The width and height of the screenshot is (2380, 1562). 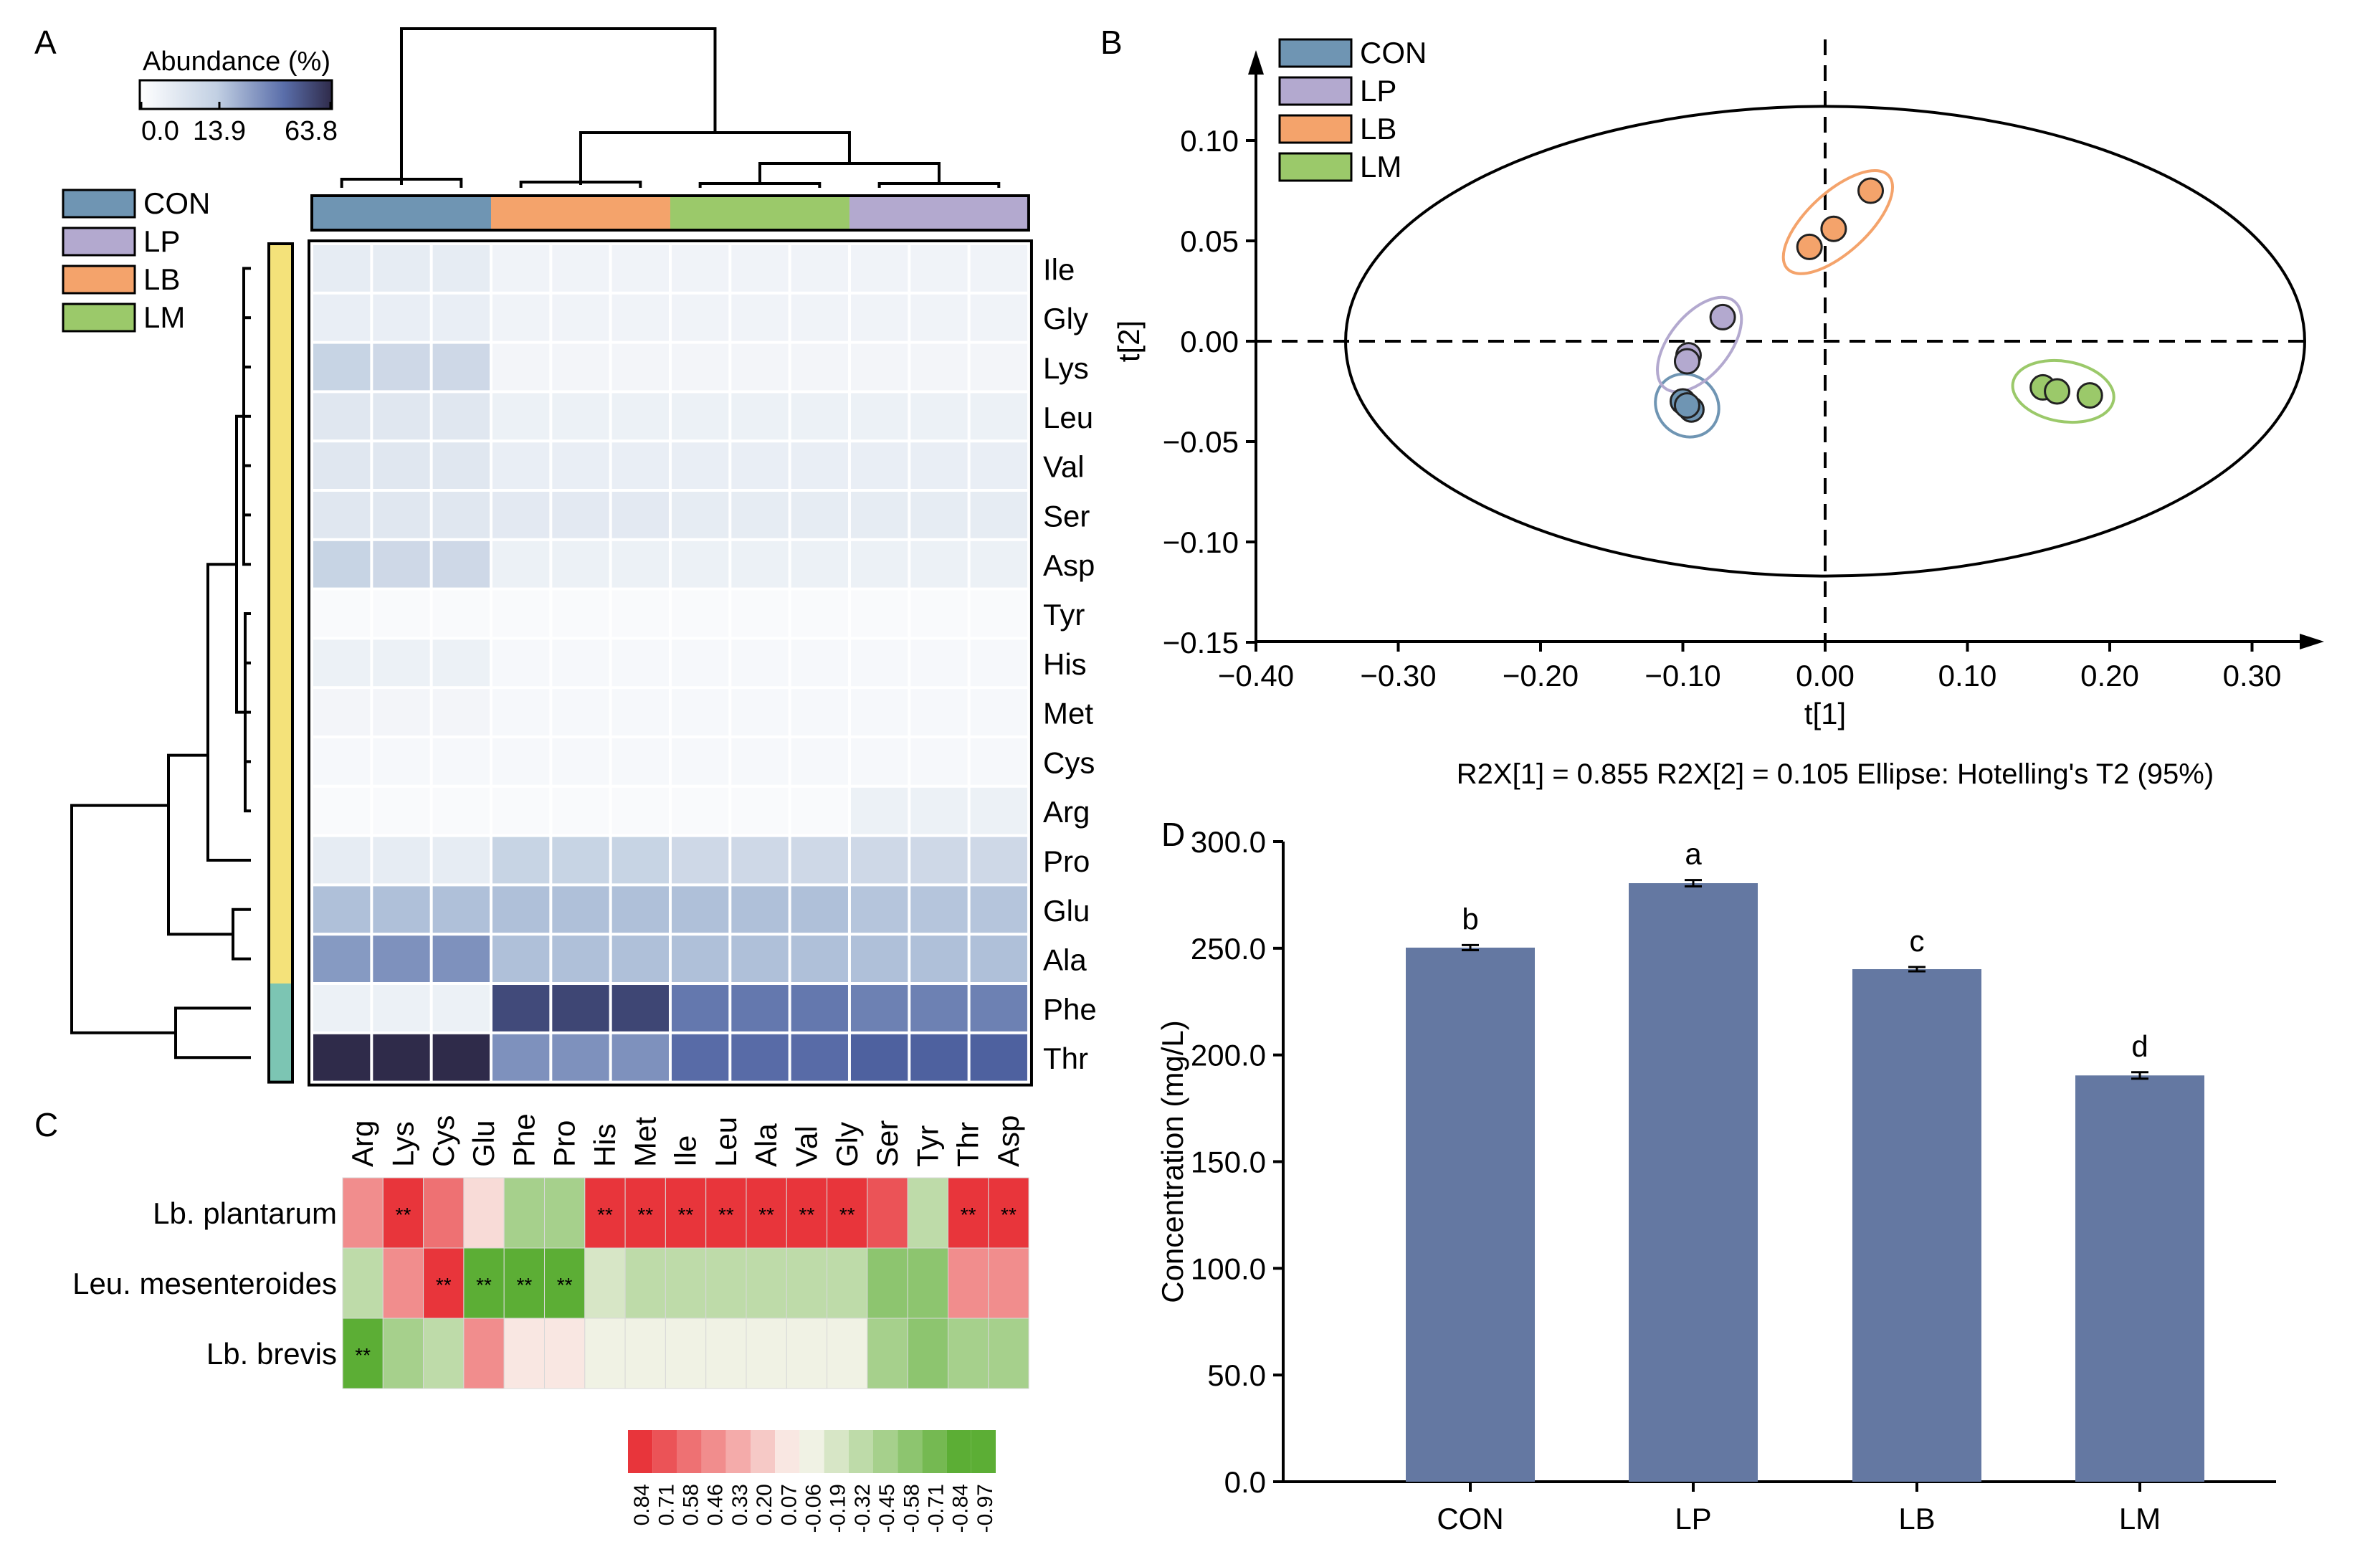 What do you see at coordinates (403, 1213) in the screenshot?
I see `corr-cell-lb-plantarum-lys` at bounding box center [403, 1213].